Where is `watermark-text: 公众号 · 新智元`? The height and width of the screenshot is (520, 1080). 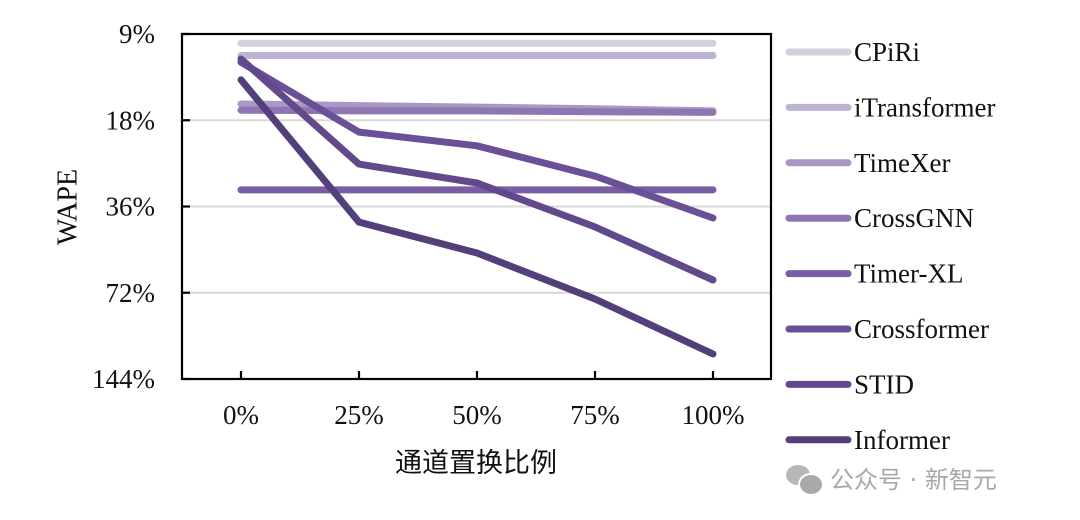 watermark-text: 公众号 · 新智元 is located at coordinates (913, 480).